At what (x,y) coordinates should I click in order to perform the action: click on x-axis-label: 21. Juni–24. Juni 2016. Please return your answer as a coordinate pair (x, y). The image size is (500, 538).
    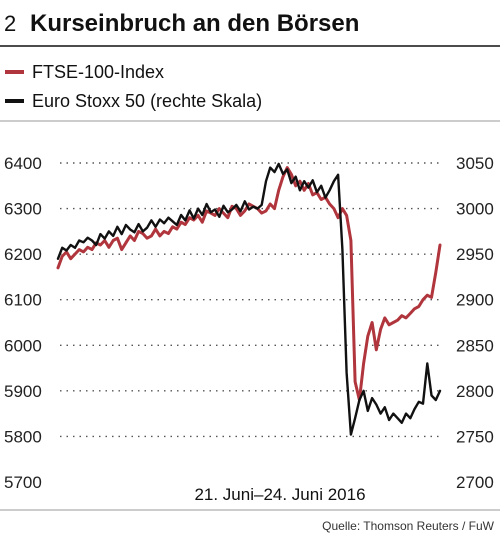
    Looking at the image, I should click on (279, 494).